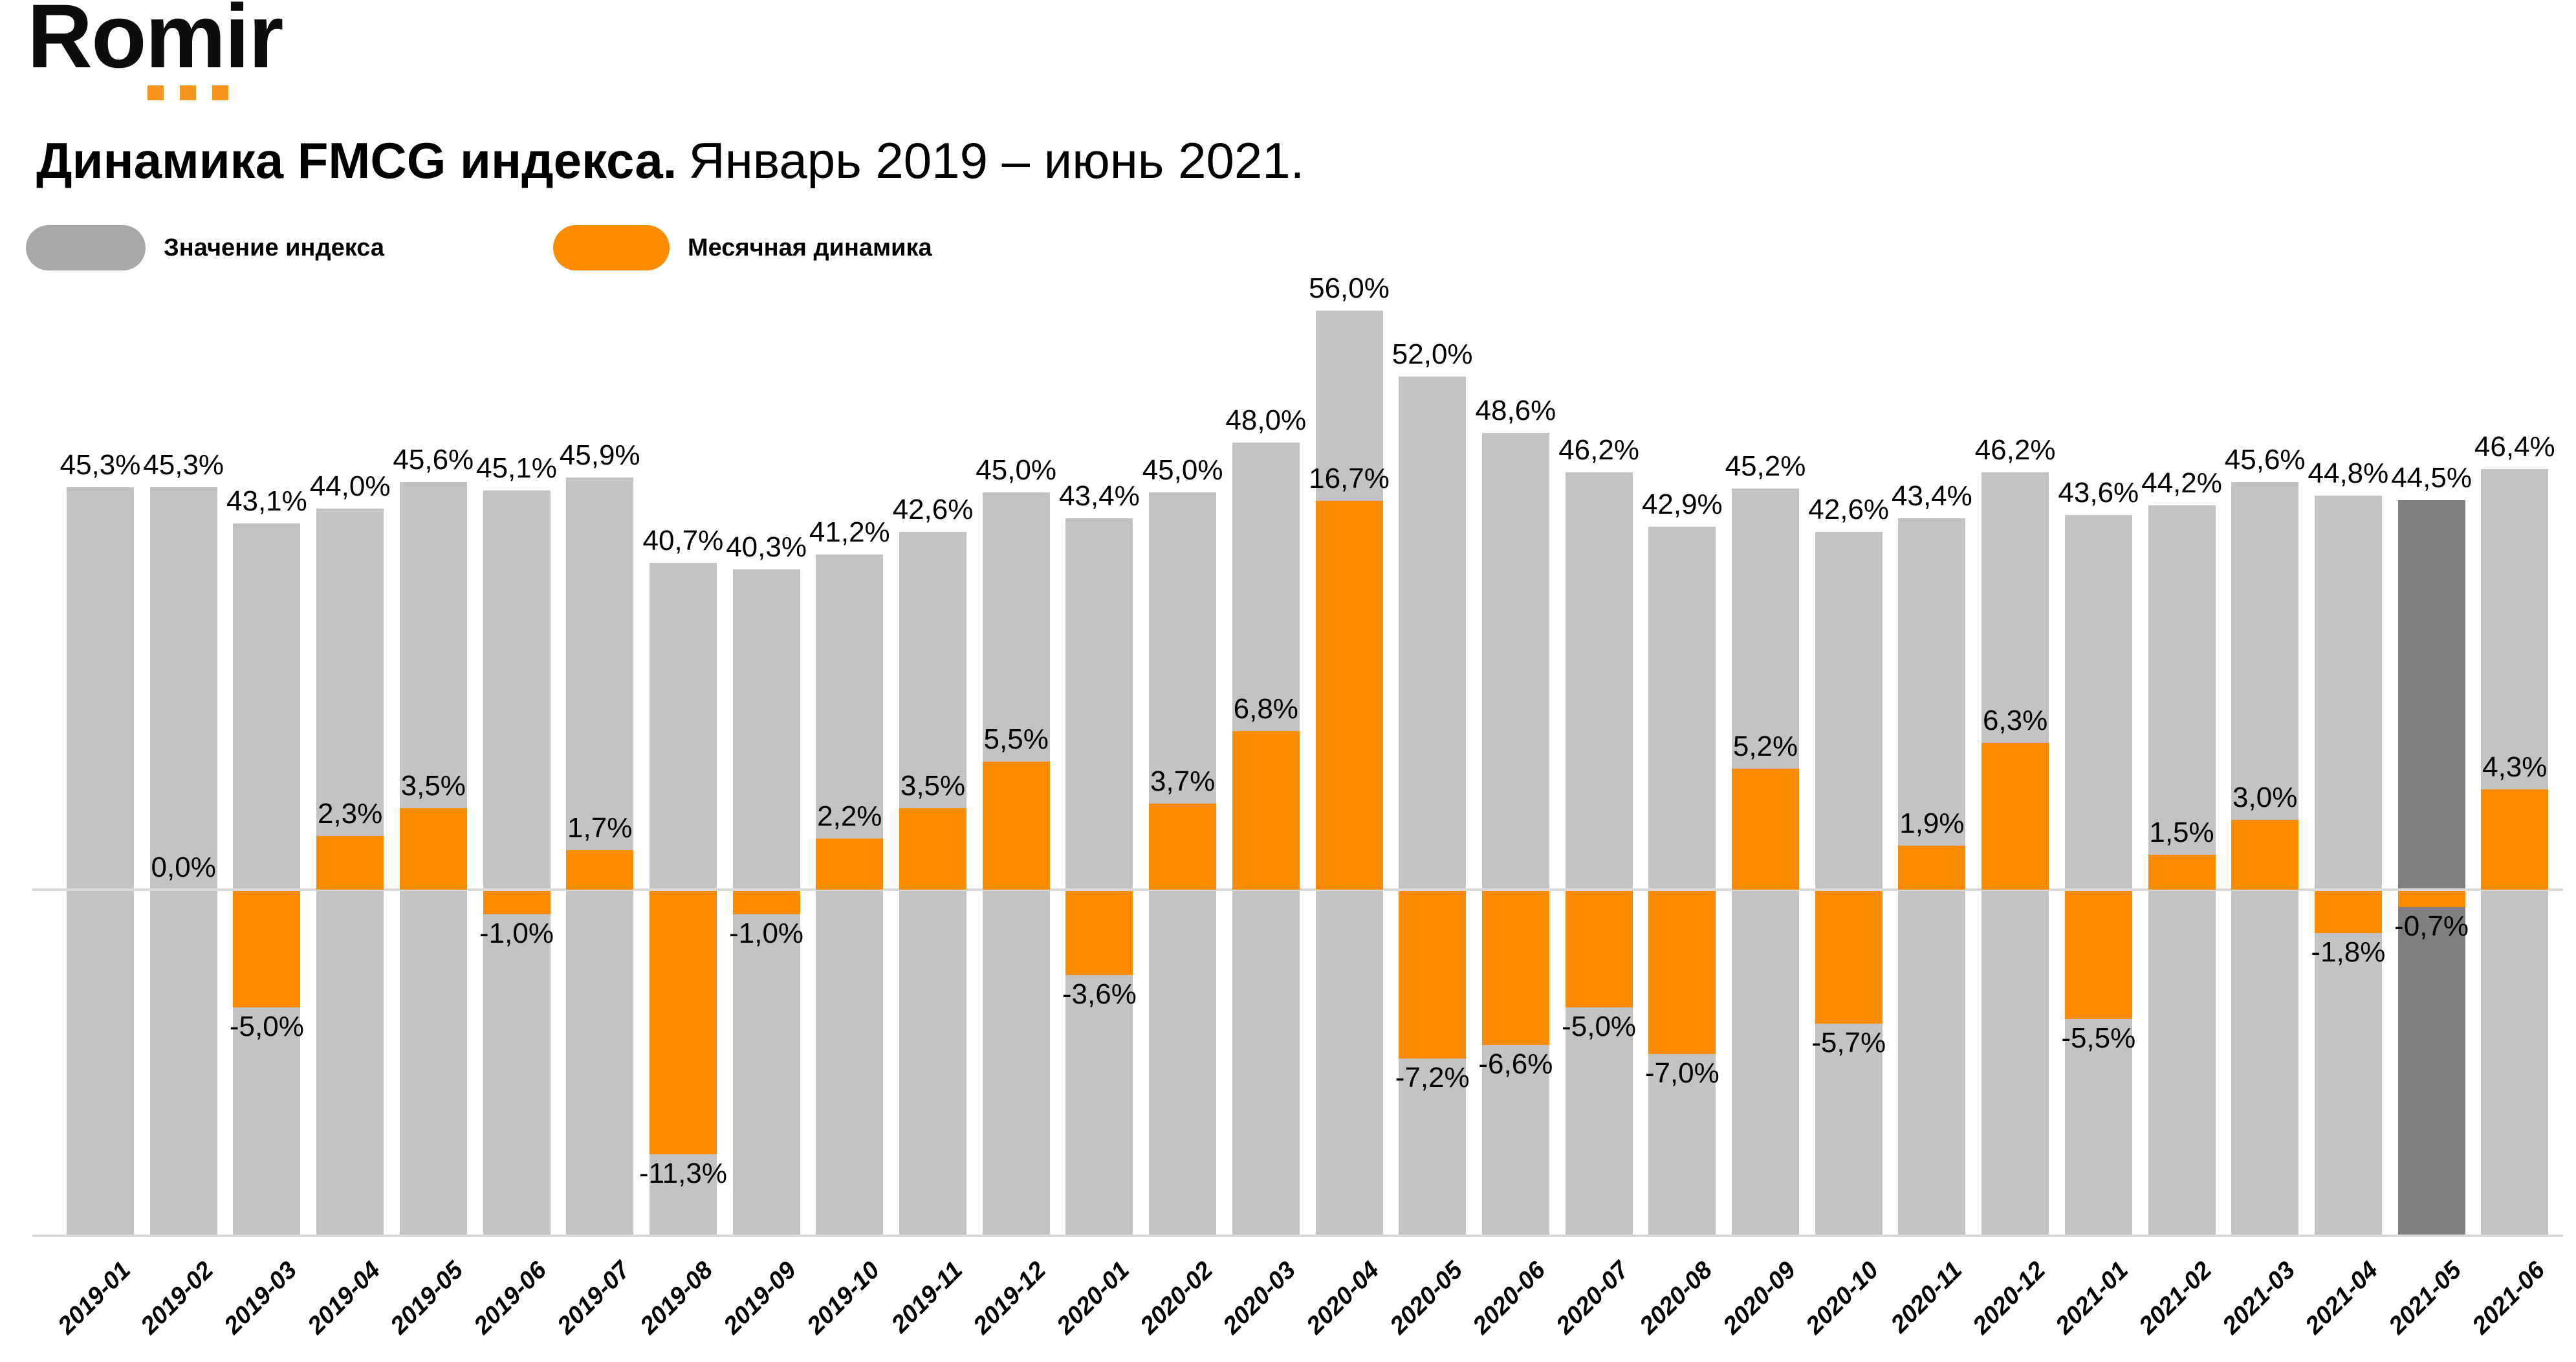 This screenshot has width=2576, height=1362. Describe the element at coordinates (2431, 926) in the screenshot. I see `dynamic-value-label: -0,7%` at that location.